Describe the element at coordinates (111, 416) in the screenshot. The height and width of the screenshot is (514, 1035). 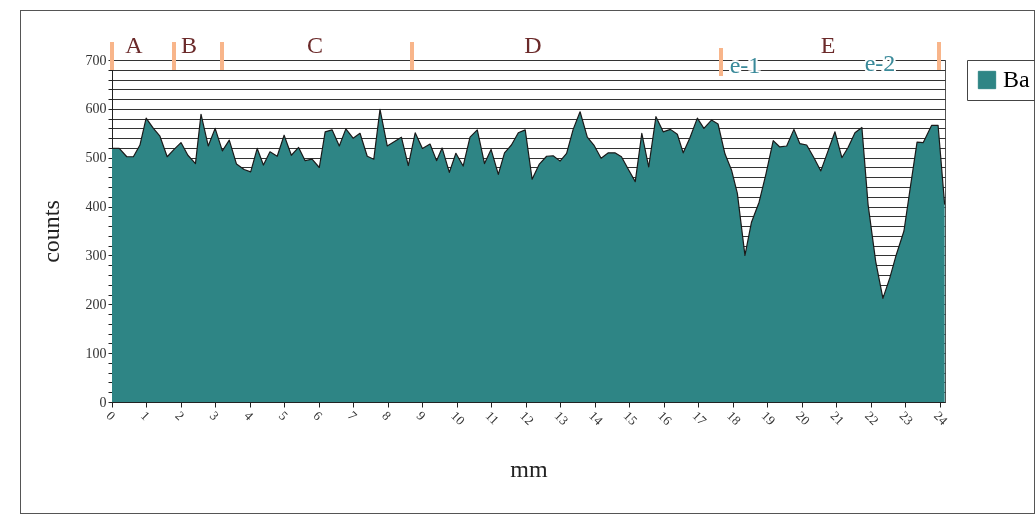
I see `x-tick-label: 0` at that location.